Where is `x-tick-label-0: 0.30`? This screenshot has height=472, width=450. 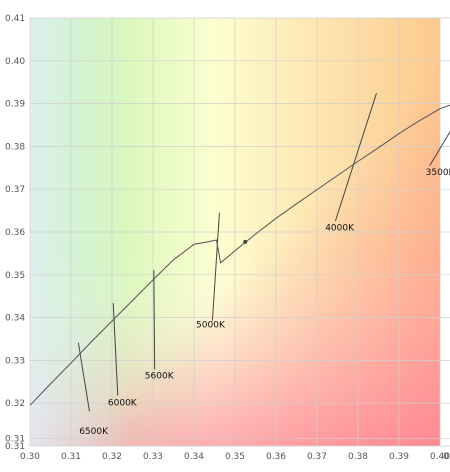 x-tick-label-0: 0.30 is located at coordinates (30, 457).